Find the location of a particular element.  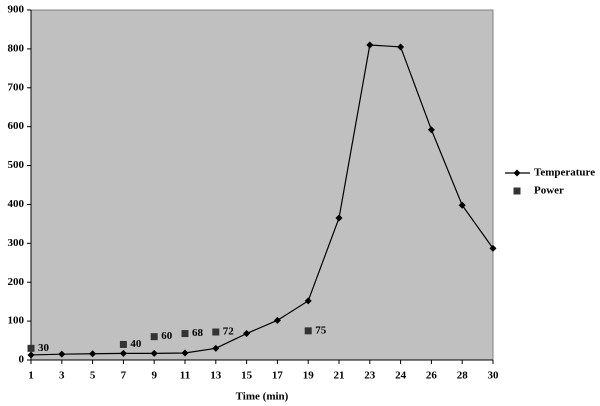

x-tick-label: 24 is located at coordinates (401, 376).